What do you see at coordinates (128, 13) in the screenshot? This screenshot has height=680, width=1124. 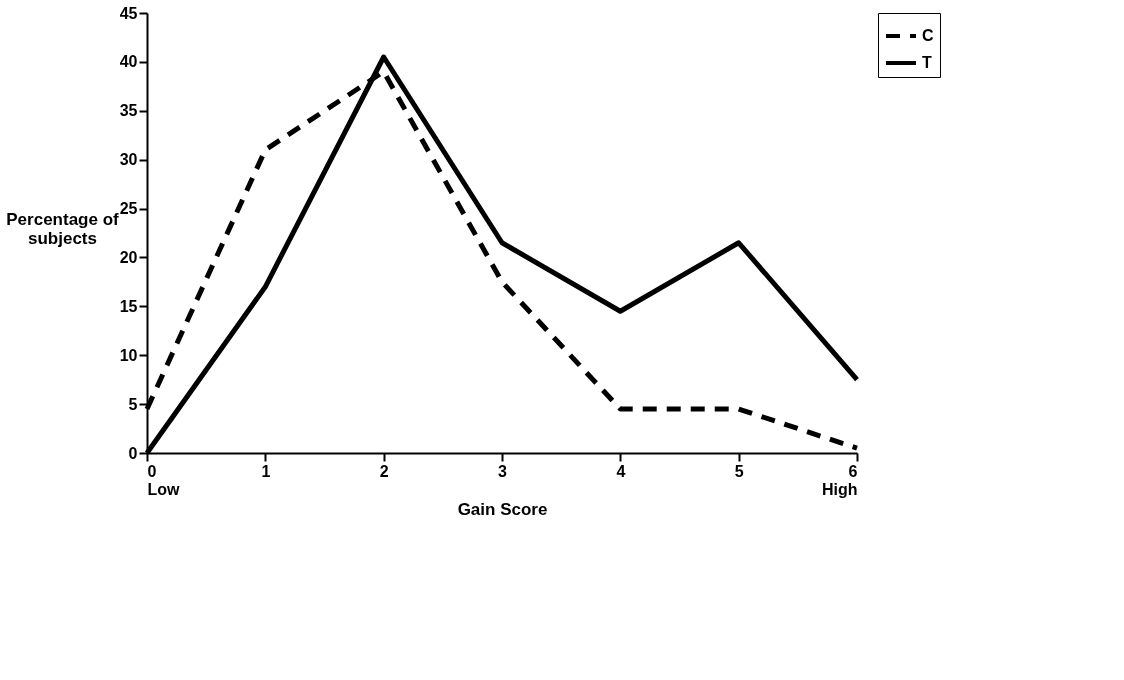 I see `y-tick-label: 45` at bounding box center [128, 13].